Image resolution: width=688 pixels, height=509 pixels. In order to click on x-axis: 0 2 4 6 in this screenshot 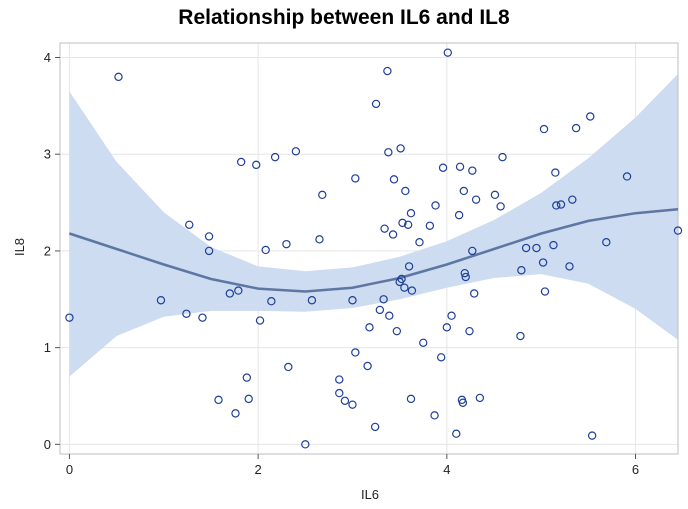, I will do `click(352, 465)`.